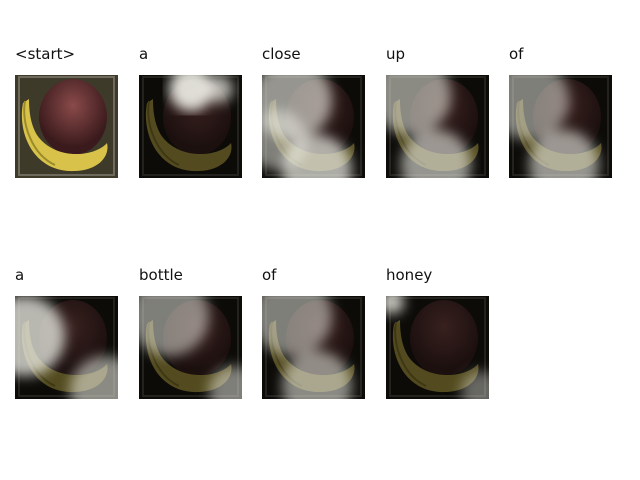 This screenshot has width=640, height=480. I want to click on caption-word-label: honey, so click(409, 275).